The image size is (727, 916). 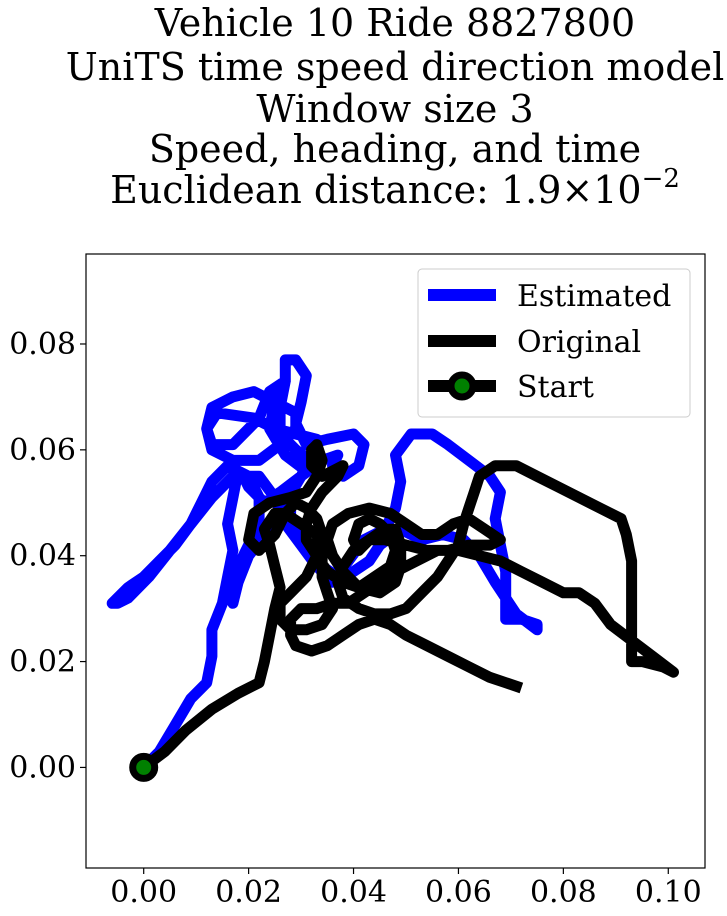 I want to click on title-line-5: Euclidean distance: 1.9×10−2, so click(x=395, y=188).